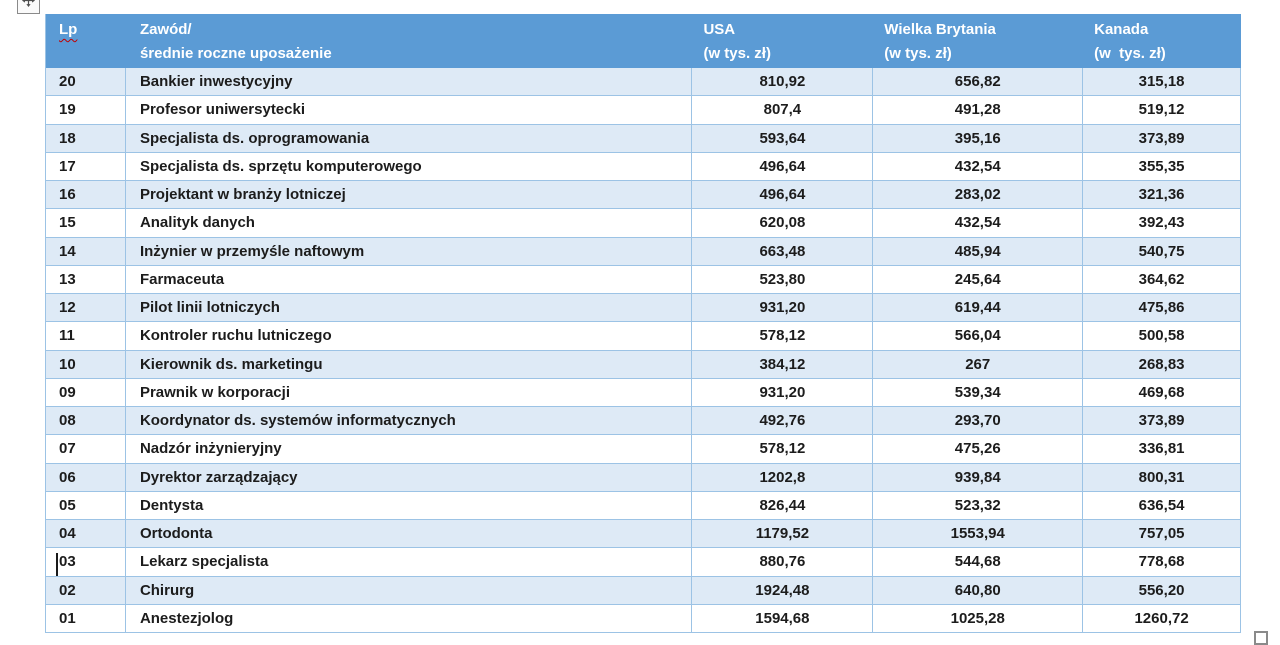 The height and width of the screenshot is (645, 1280). What do you see at coordinates (783, 279) in the screenshot?
I see `cell-usa: 523,80` at bounding box center [783, 279].